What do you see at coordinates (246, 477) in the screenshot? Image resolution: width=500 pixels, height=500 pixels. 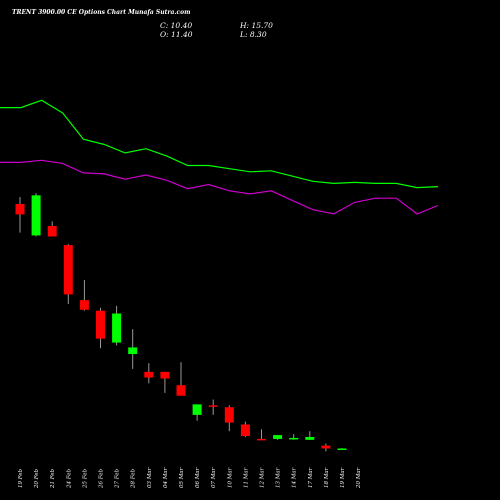 I see `date-label: 11 Mar` at bounding box center [246, 477].